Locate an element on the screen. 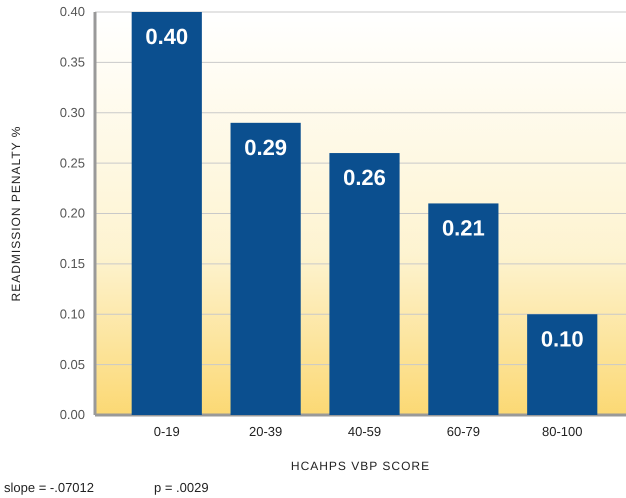 Image resolution: width=626 pixels, height=498 pixels. data-label: 0.40 is located at coordinates (166, 36).